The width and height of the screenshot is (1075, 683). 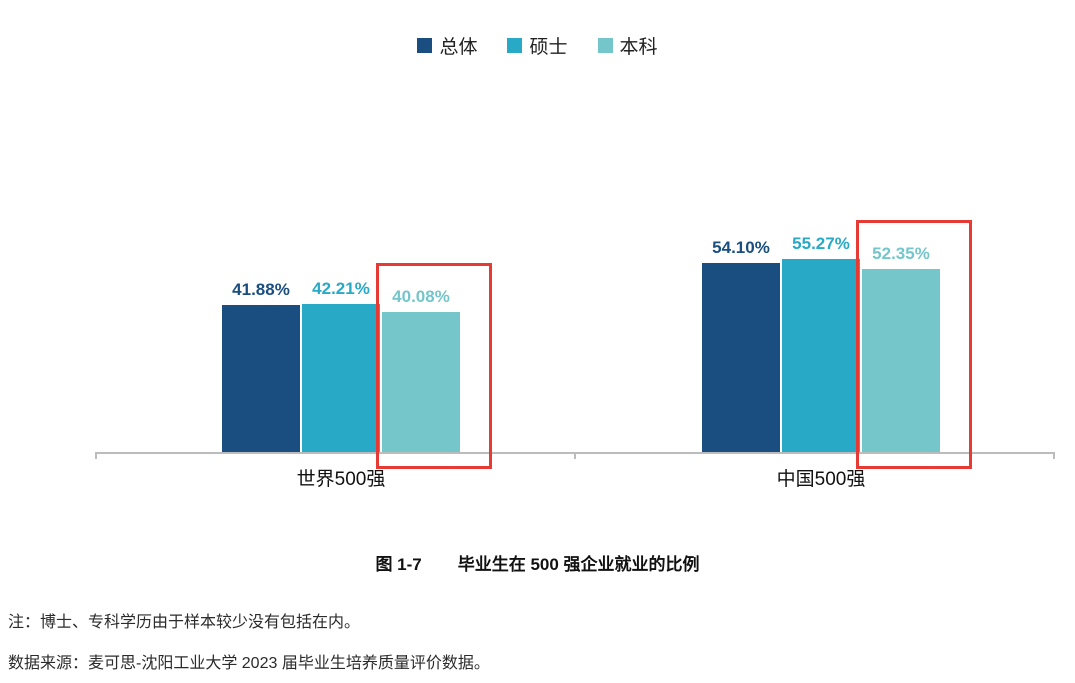 I want to click on bar-column: 55.27%, so click(x=821, y=343).